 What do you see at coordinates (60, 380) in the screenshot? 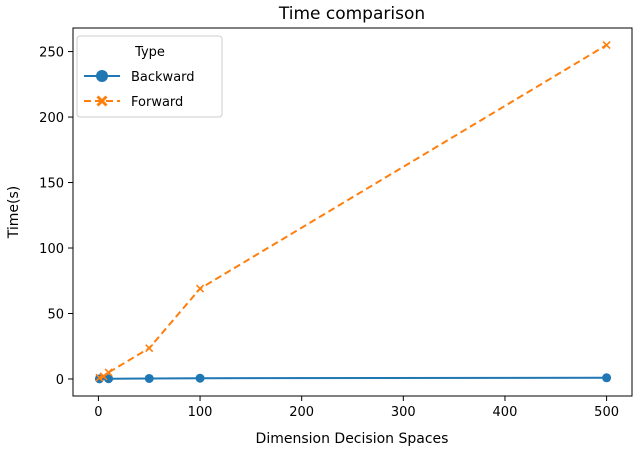
I see `y-tick-label: 0` at bounding box center [60, 380].